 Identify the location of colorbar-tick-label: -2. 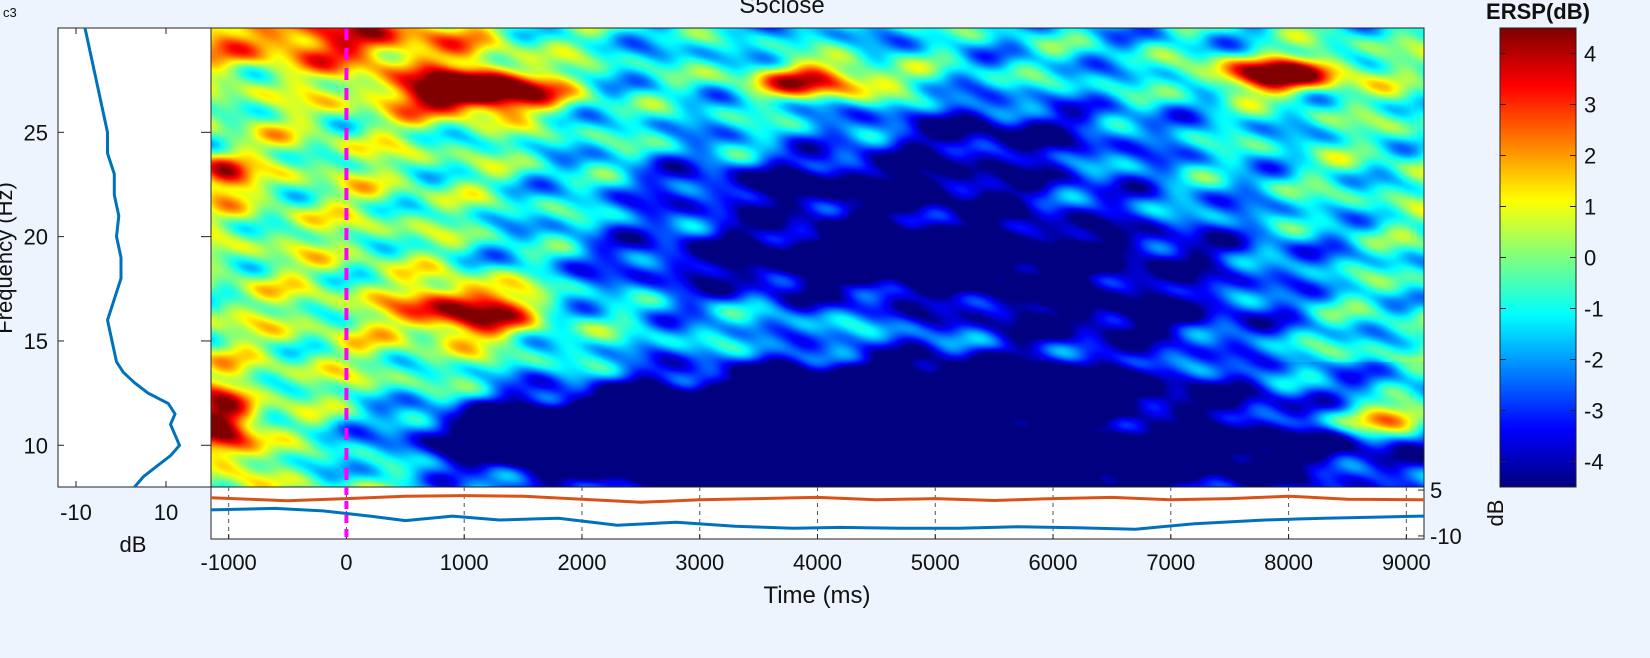
(1594, 360).